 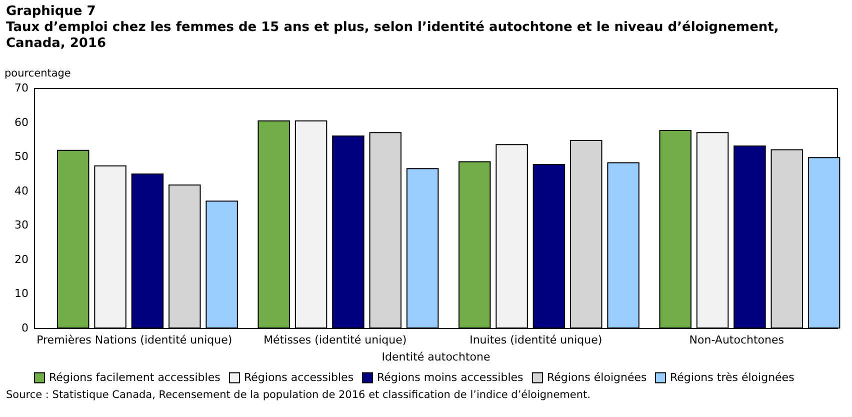 What do you see at coordinates (393, 36) in the screenshot?
I see `chart-subtitle: Taux d’emploi chez les femmes de 15 ans et plus, selon l’identité autochtone et le niveau d’éloignement, Canada, 2016` at bounding box center [393, 36].